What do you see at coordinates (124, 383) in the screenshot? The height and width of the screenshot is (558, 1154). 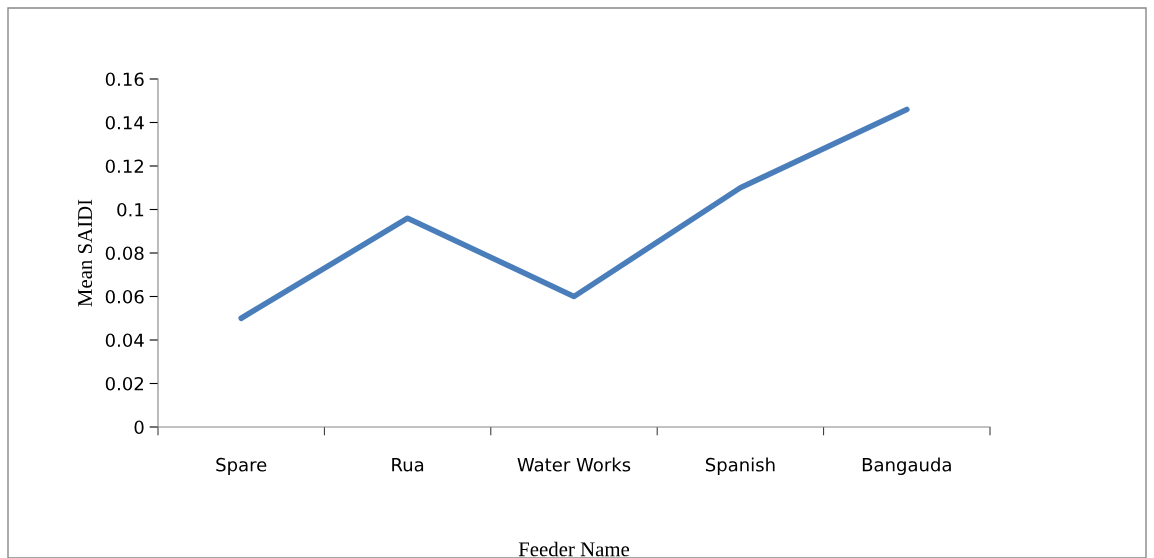 I see `y-tick-label: 0.02` at bounding box center [124, 383].